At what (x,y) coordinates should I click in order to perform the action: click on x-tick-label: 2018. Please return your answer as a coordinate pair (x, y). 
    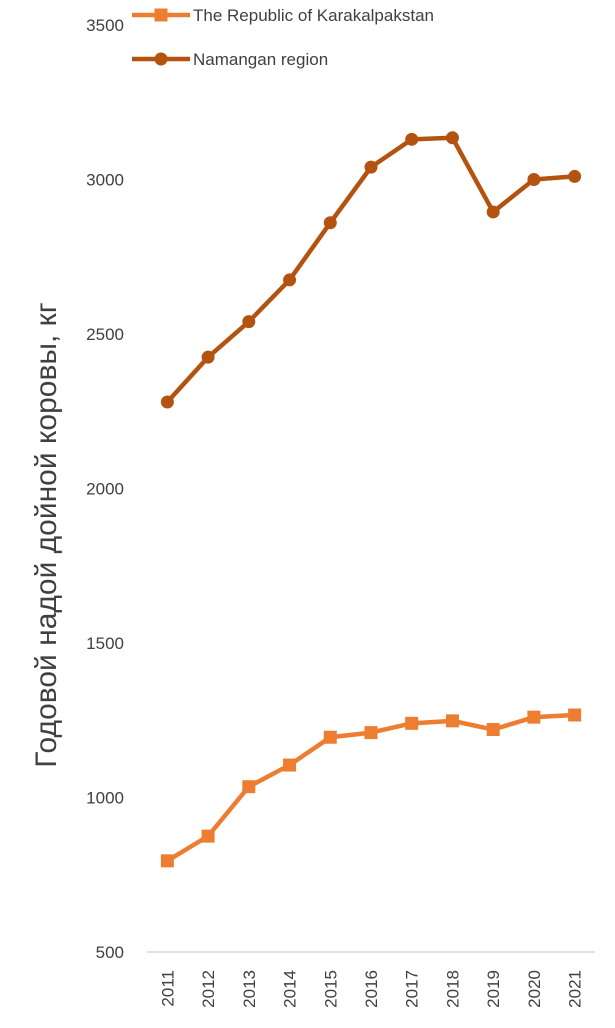
    Looking at the image, I should click on (452, 989).